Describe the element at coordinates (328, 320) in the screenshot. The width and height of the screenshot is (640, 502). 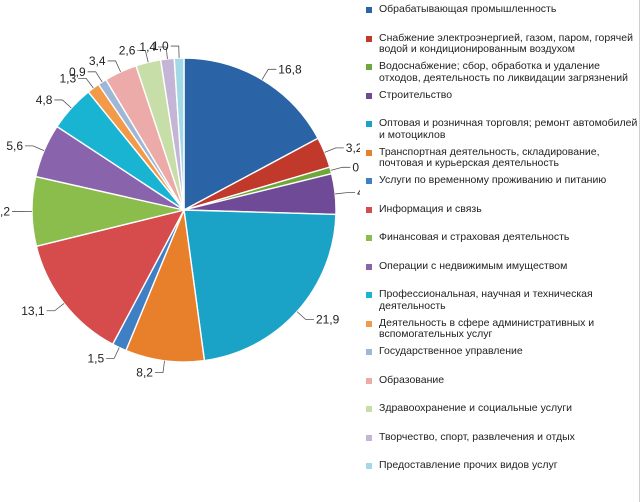
I see `data-label: 21,9` at that location.